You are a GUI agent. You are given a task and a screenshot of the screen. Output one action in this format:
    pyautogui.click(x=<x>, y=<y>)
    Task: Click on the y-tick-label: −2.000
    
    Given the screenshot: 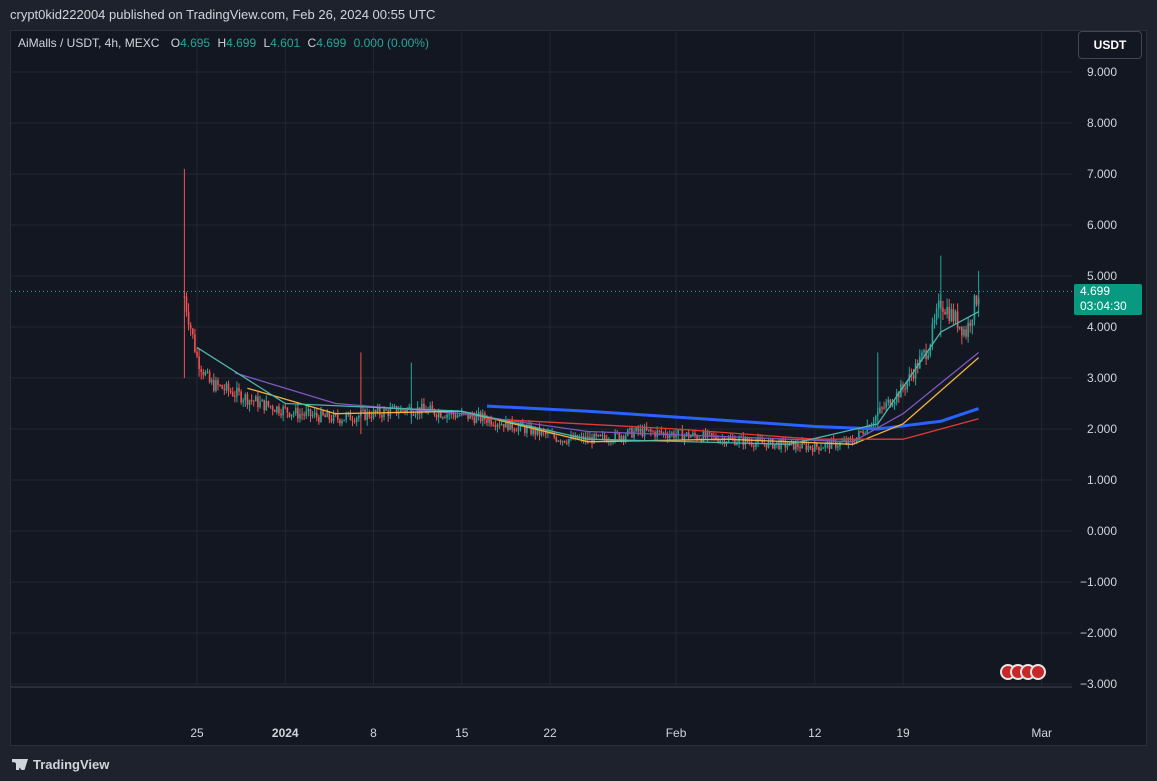 What is the action you would take?
    pyautogui.click(x=1098, y=633)
    